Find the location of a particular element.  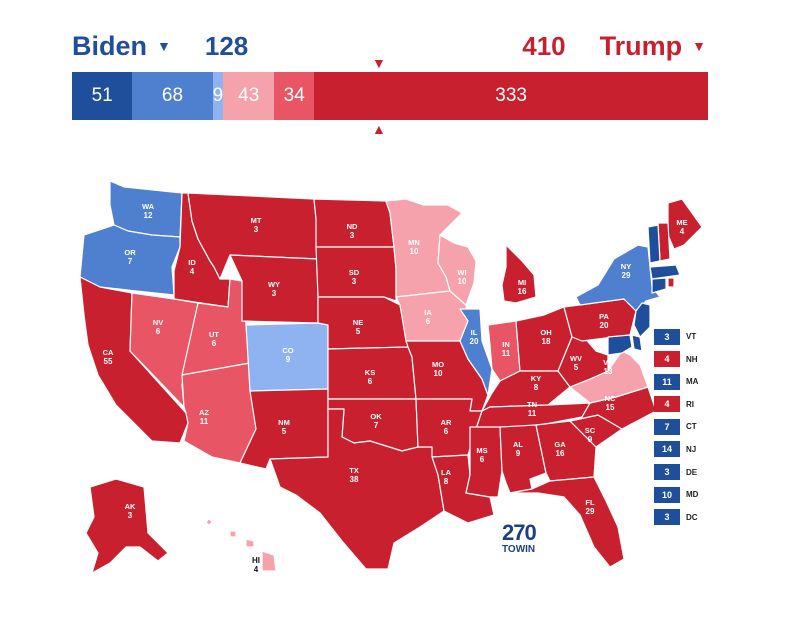

state-wy is located at coordinates (274, 289).